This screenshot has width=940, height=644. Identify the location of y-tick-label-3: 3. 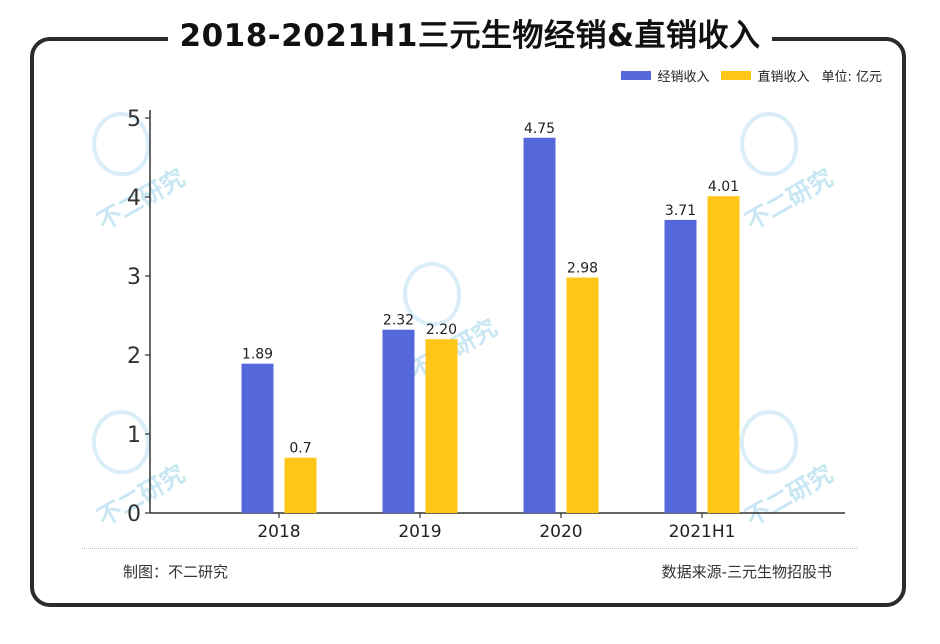
(134, 277).